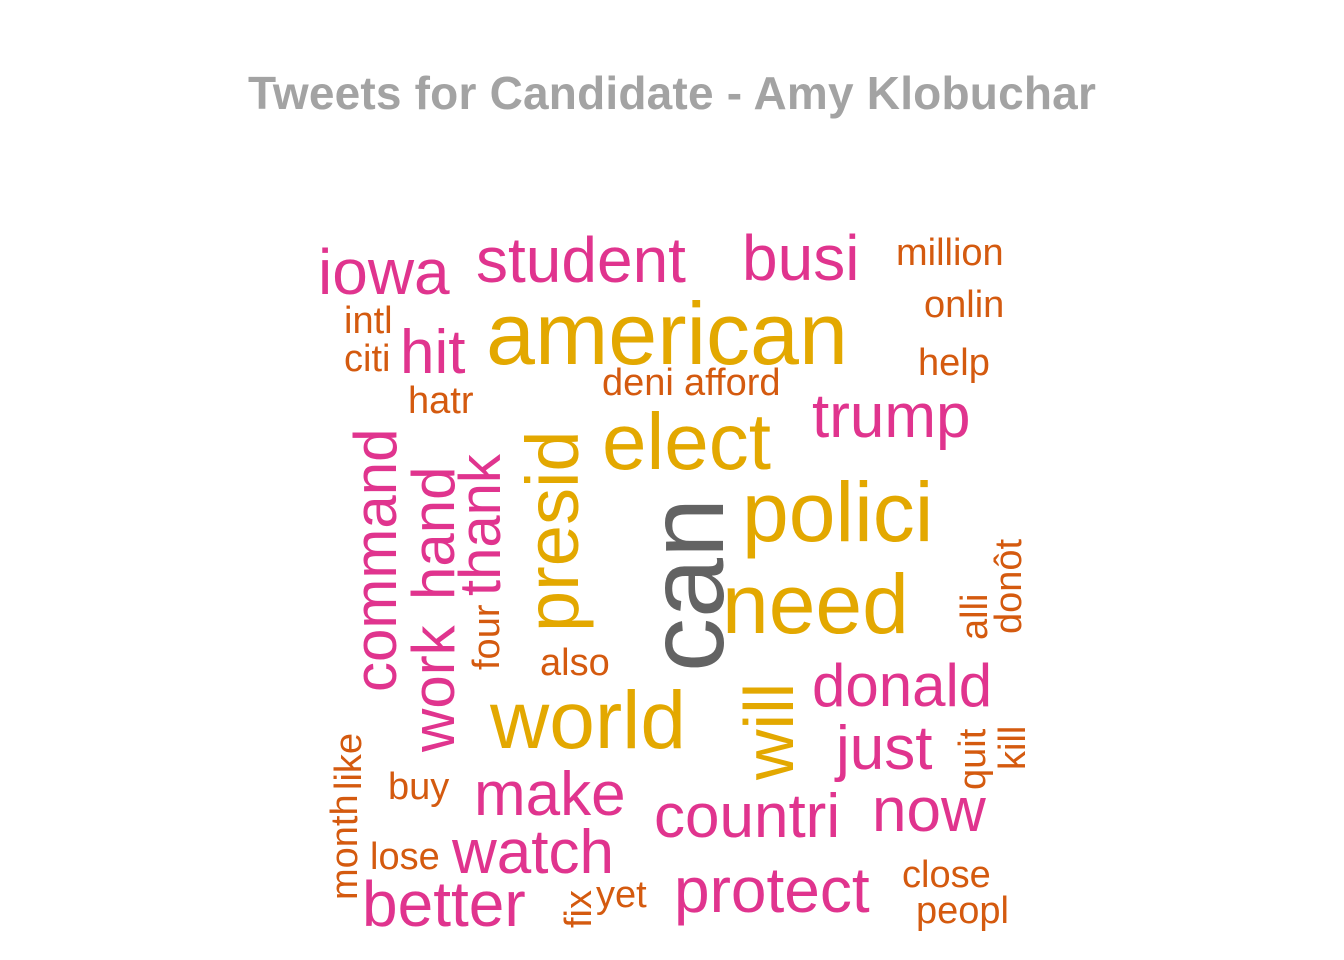 The image size is (1344, 960). I want to click on word-yet: yet, so click(621, 895).